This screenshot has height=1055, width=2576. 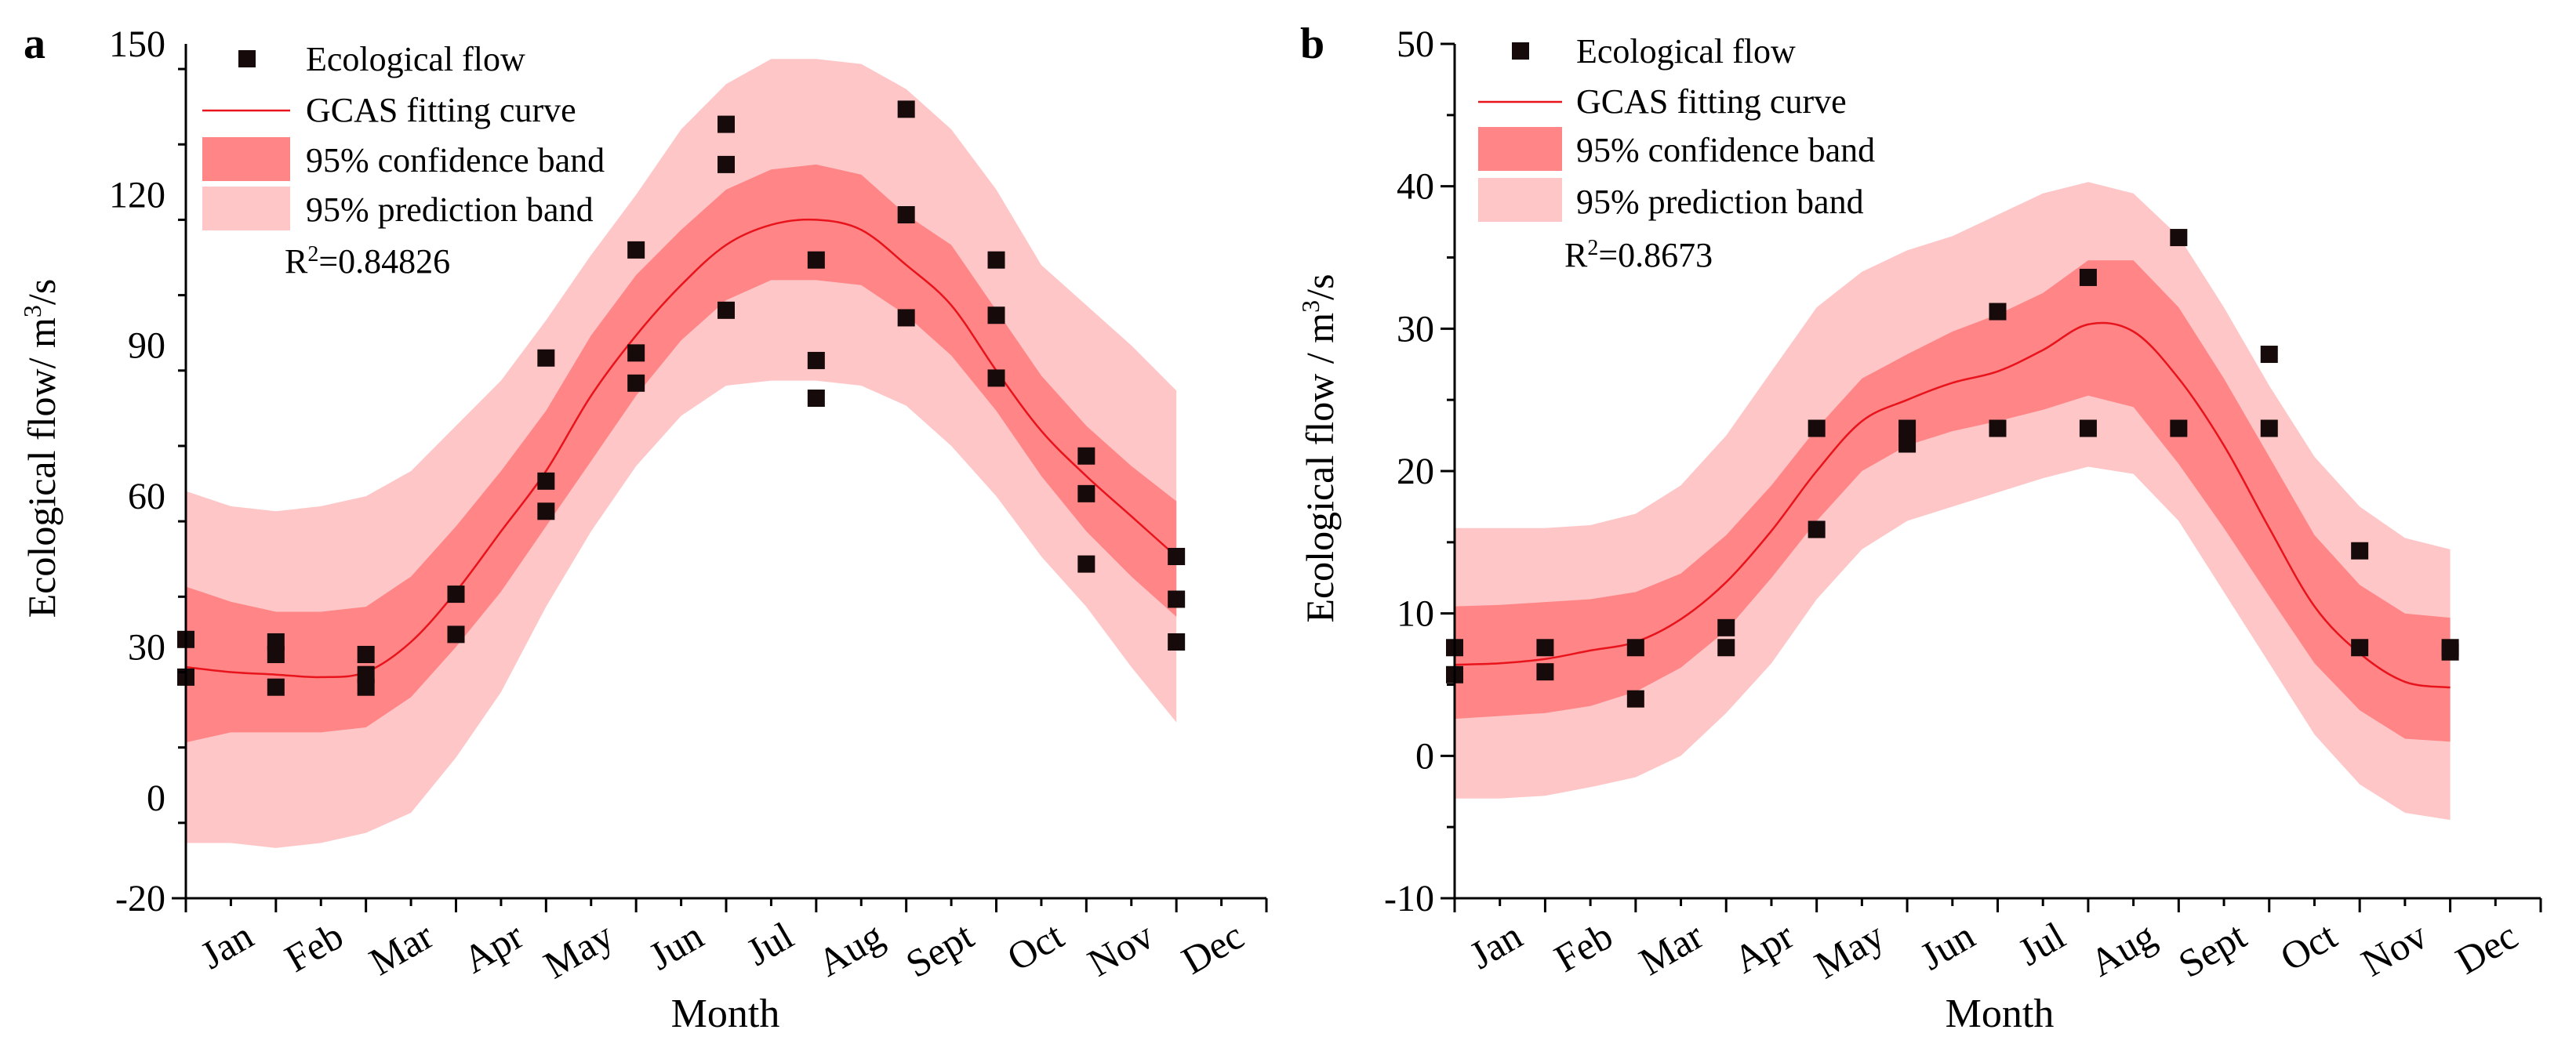 I want to click on r-squared-value: =0.84826, so click(x=384, y=261).